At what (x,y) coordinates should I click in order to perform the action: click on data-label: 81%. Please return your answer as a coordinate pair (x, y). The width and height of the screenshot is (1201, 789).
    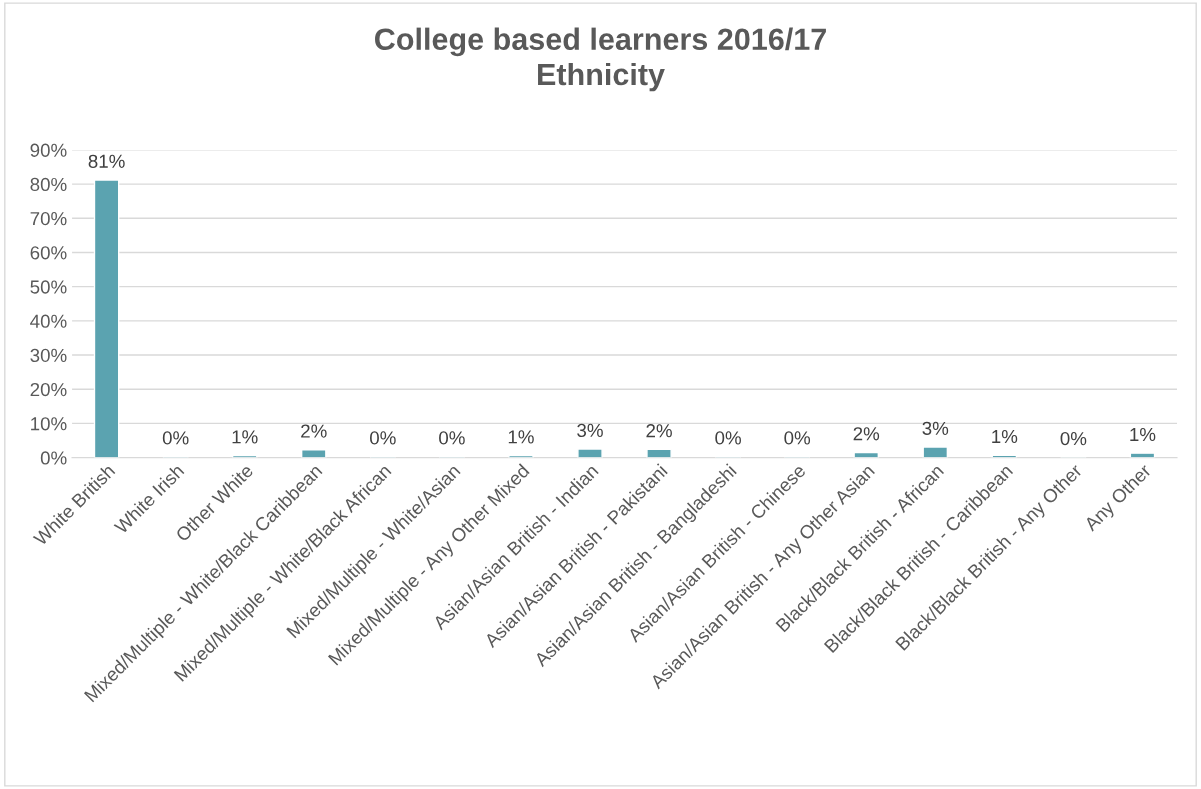
    Looking at the image, I should click on (106, 161).